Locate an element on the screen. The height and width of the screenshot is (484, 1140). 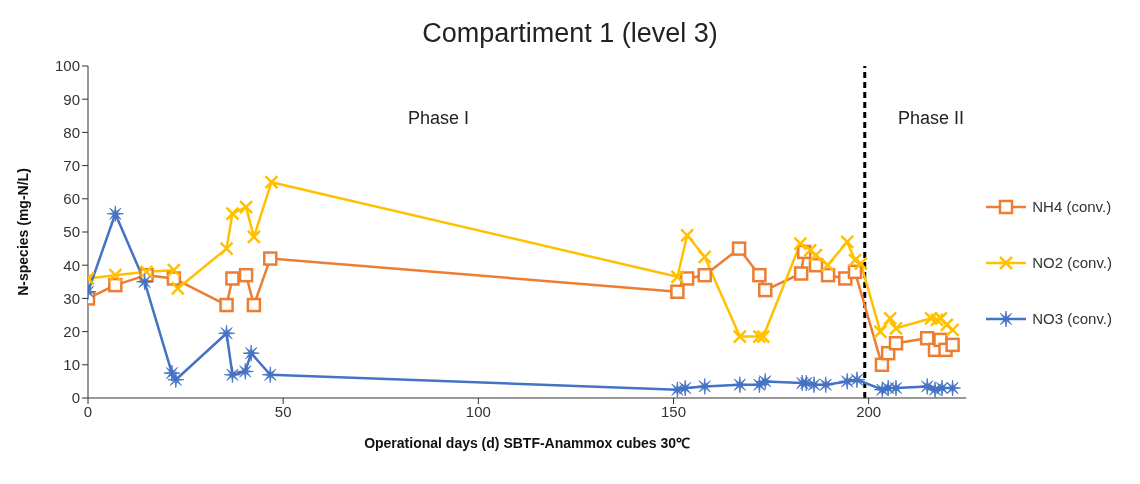
y-tick-label: 70 is located at coordinates (71, 165).